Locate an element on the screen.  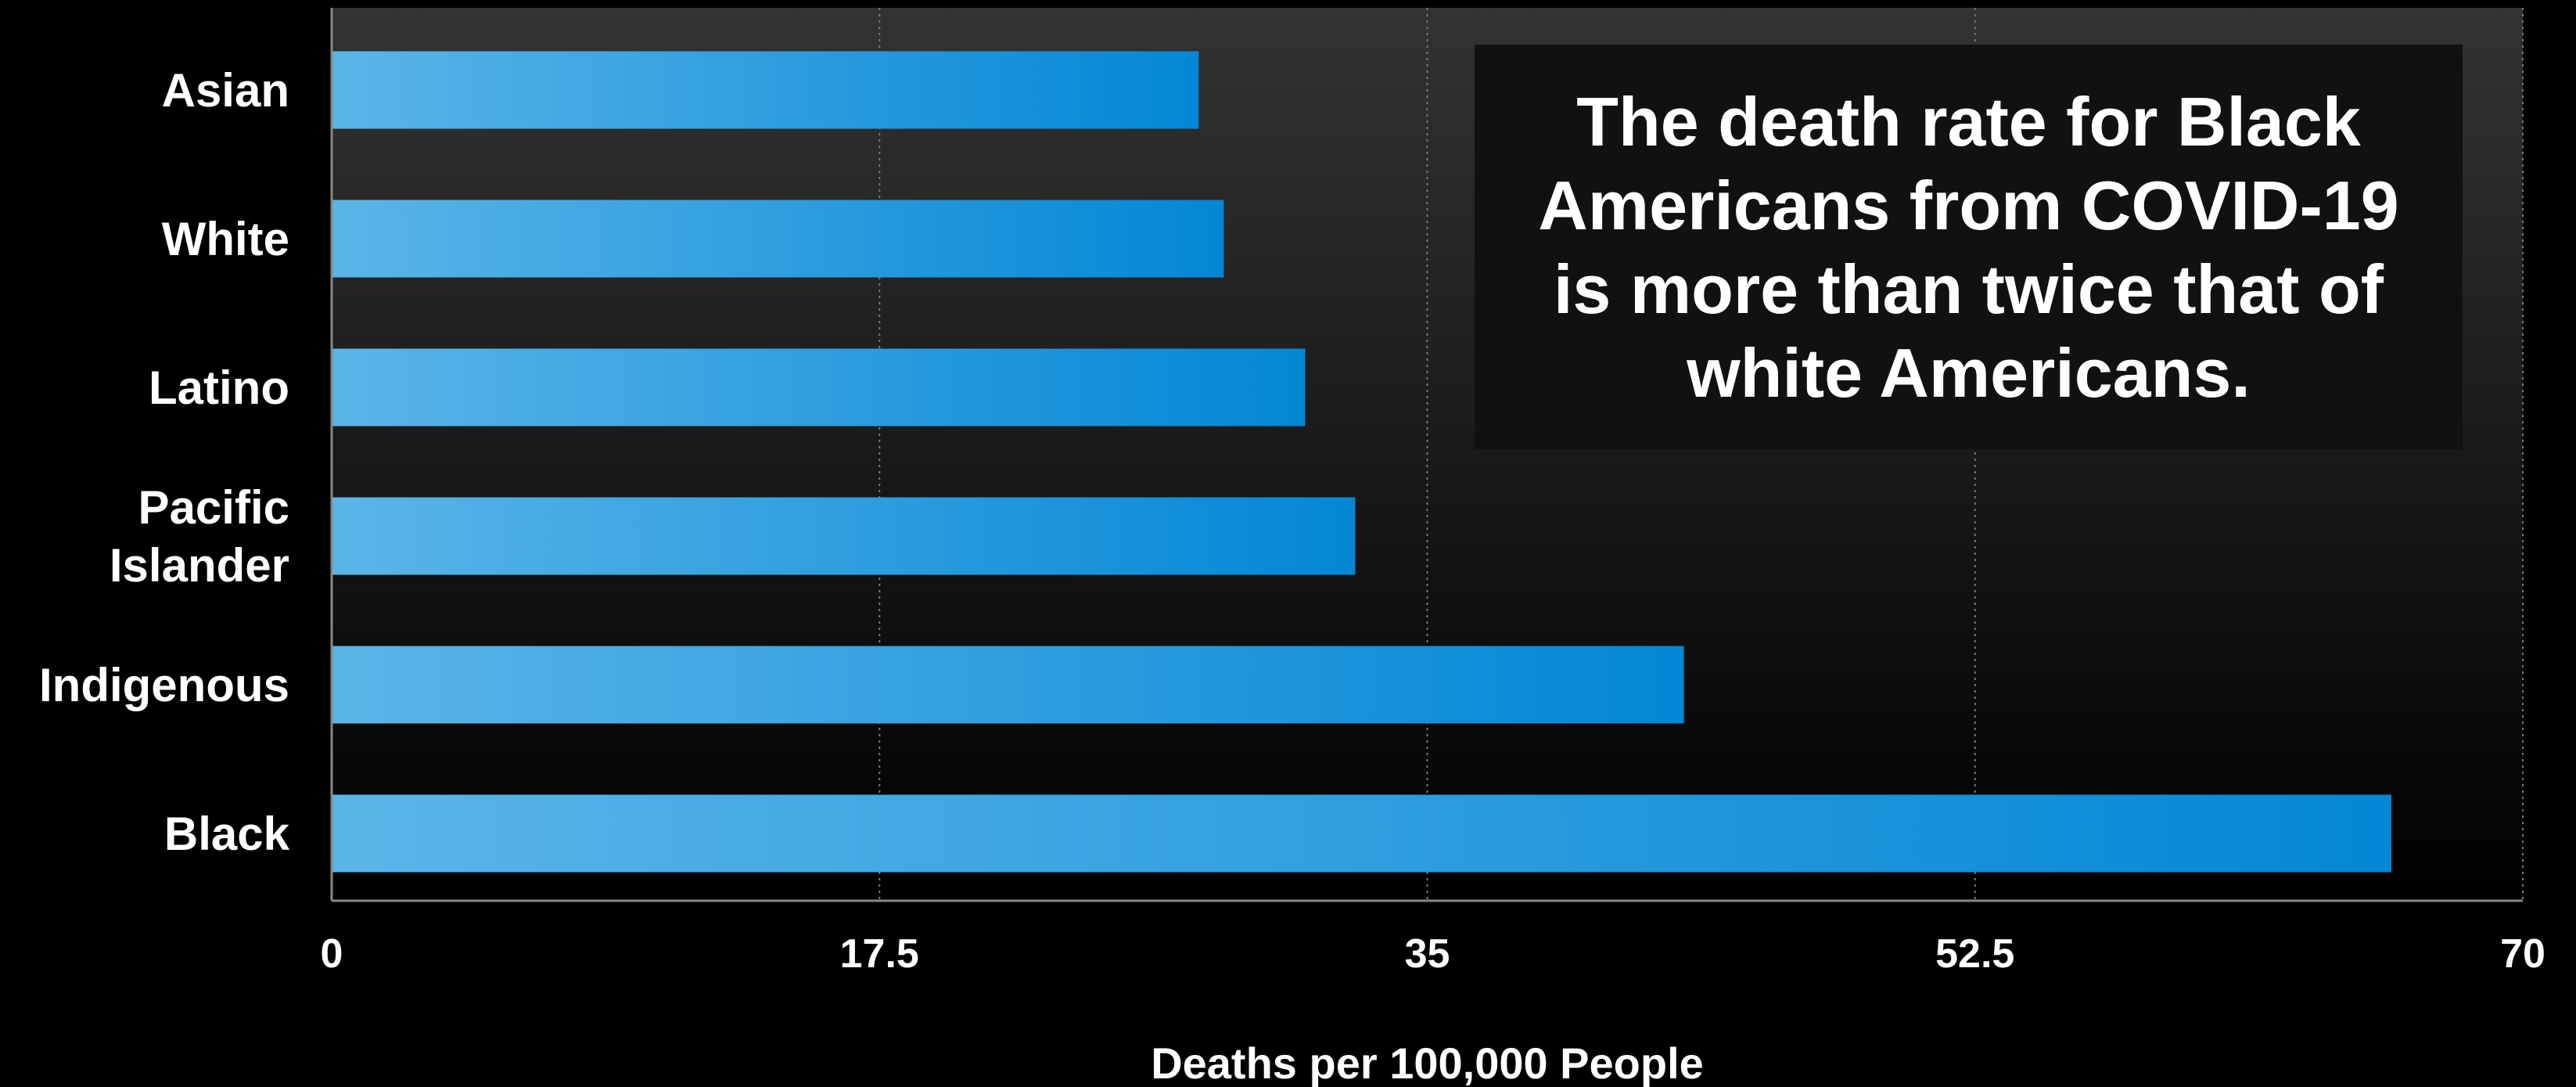
category-label: Pacific Islander is located at coordinates (200, 536).